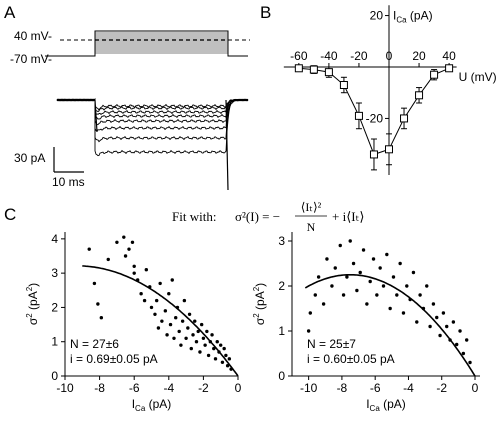  Describe the element at coordinates (10, 214) in the screenshot. I see `panel-label-C: C` at that location.